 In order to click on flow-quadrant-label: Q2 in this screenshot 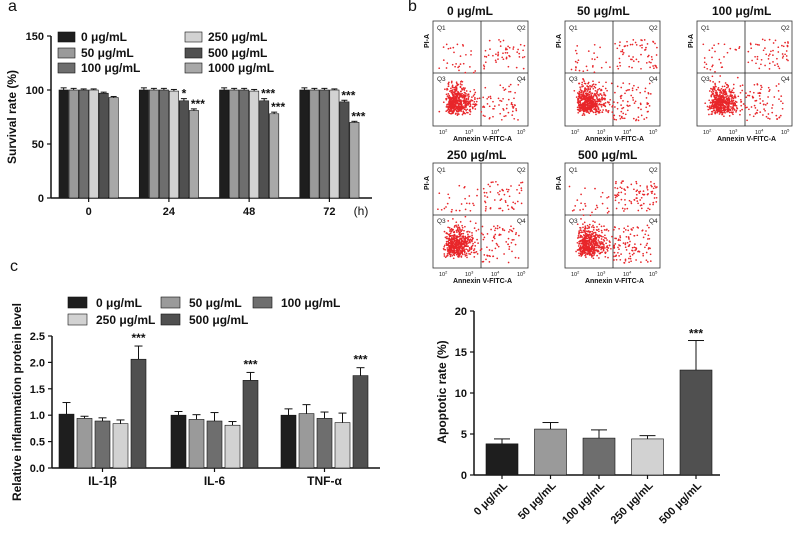, I will do `click(653, 170)`.